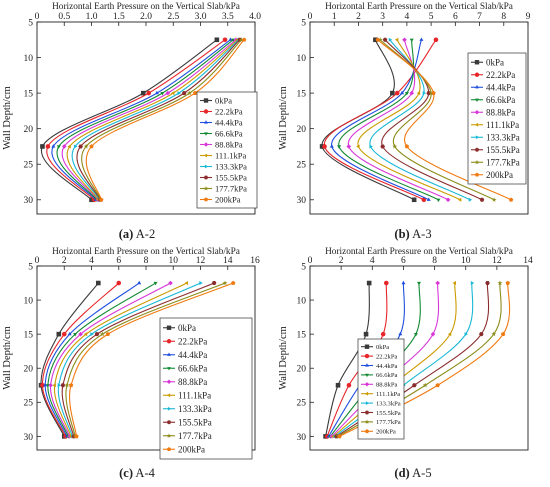 This screenshot has width=550, height=487. Describe the element at coordinates (228, 17) in the screenshot. I see `x-tick-label: 3.5` at that location.